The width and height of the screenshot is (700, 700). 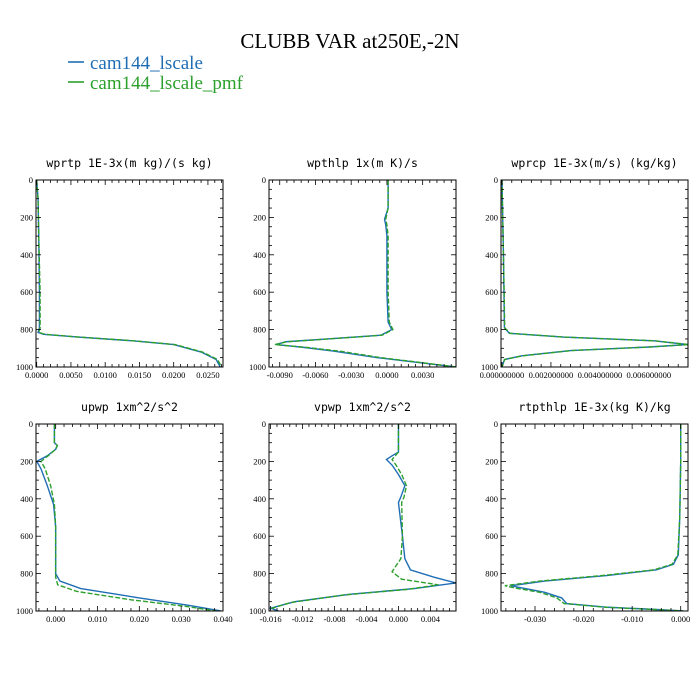 What do you see at coordinates (351, 375) in the screenshot?
I see `x-tick-label: -0.0030` at bounding box center [351, 375].